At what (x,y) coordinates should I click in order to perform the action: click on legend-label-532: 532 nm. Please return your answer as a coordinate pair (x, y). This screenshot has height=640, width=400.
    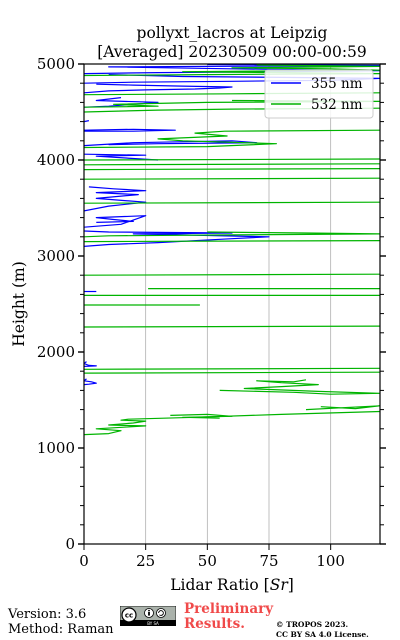
    Looking at the image, I should click on (337, 105).